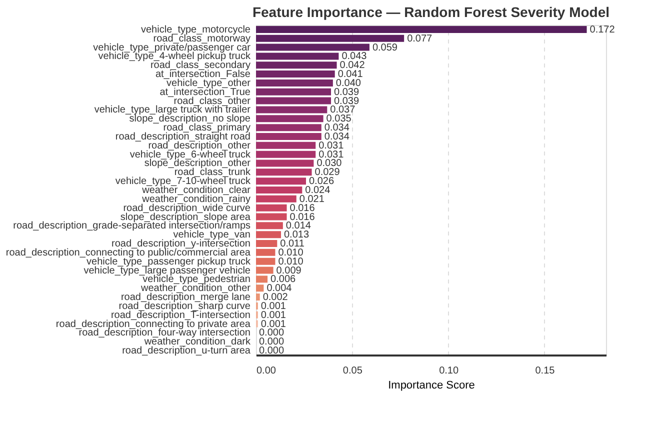  What do you see at coordinates (266, 371) in the screenshot?
I see `x-tick-label: 0.00` at bounding box center [266, 371].